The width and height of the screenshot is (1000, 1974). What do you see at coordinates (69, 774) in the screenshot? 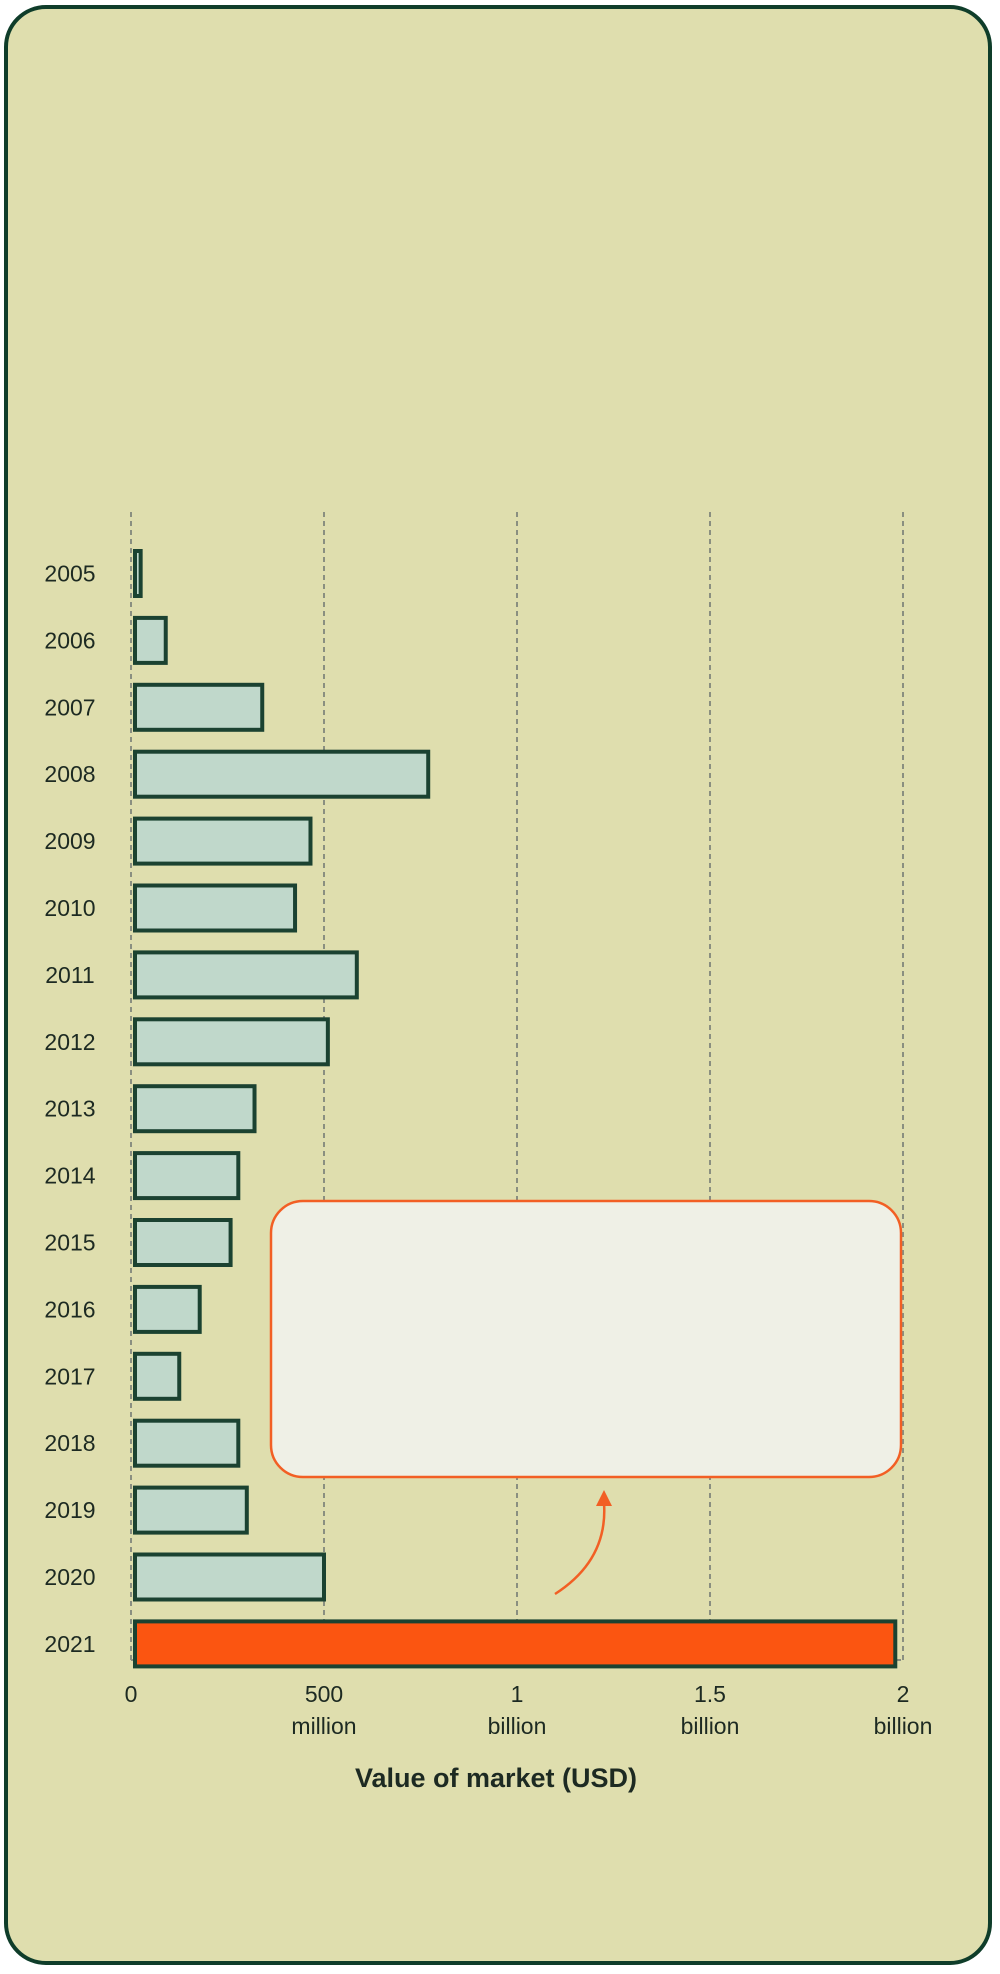
I see `year-label-2008: 2008` at bounding box center [69, 774].